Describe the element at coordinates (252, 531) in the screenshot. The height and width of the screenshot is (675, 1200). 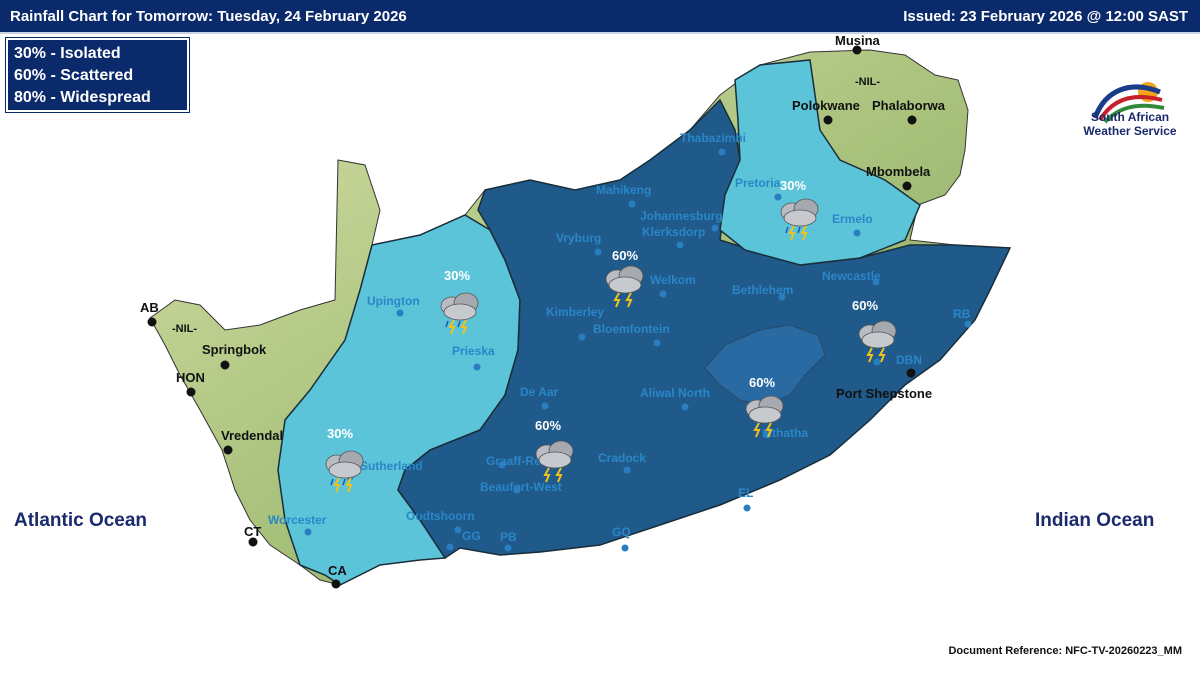
I see `city-label: CT` at that location.